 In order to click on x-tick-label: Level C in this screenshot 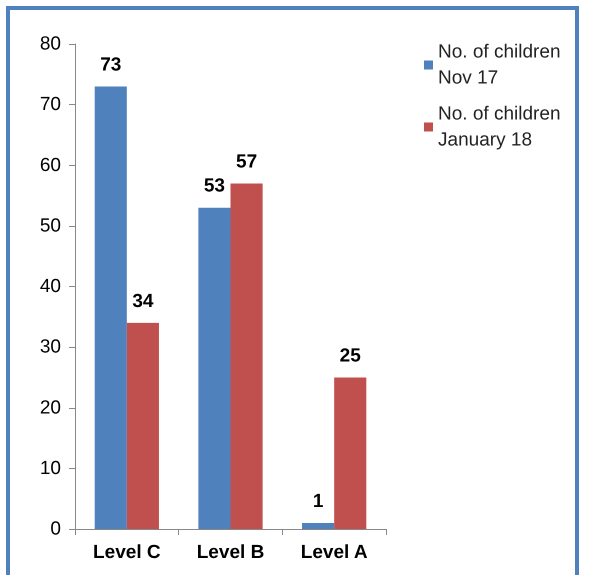, I will do `click(127, 552)`.